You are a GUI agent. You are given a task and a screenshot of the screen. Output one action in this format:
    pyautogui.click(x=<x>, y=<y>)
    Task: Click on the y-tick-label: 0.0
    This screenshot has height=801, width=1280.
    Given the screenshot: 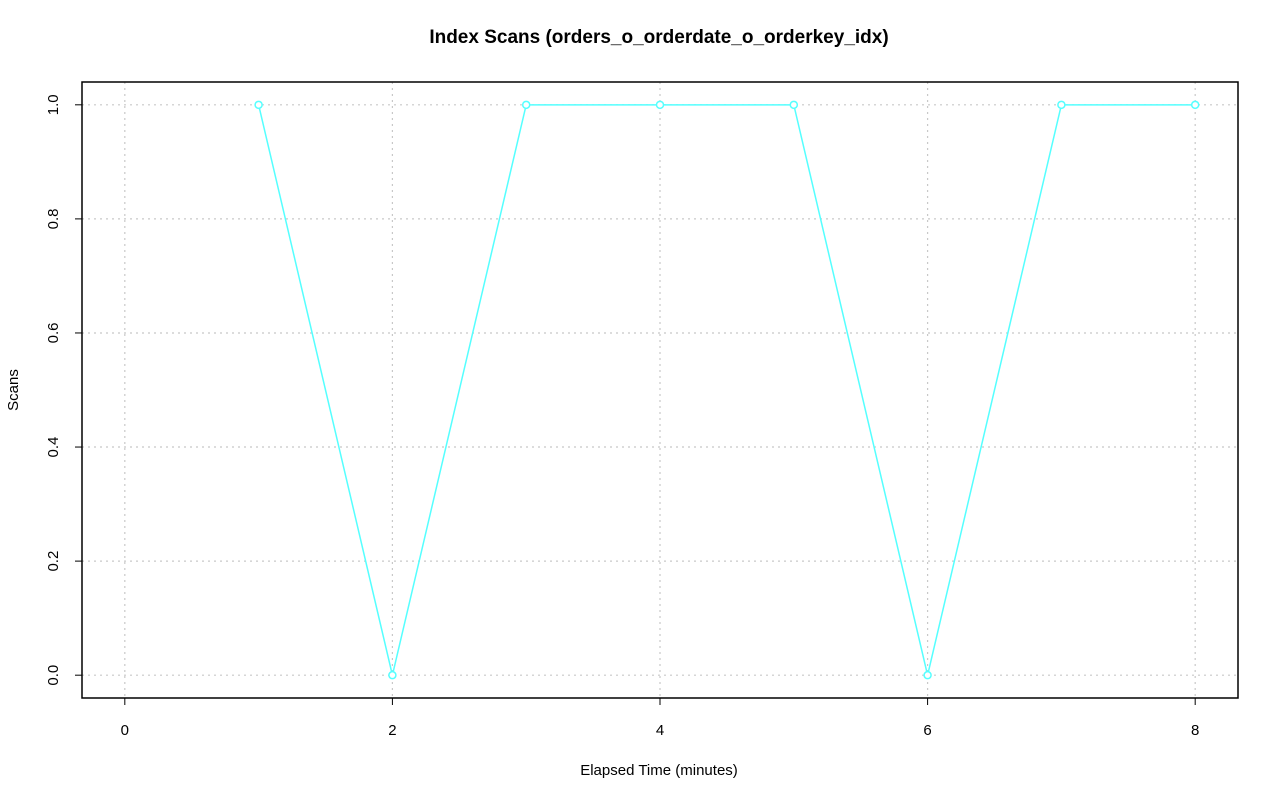 What is the action you would take?
    pyautogui.click(x=53, y=675)
    